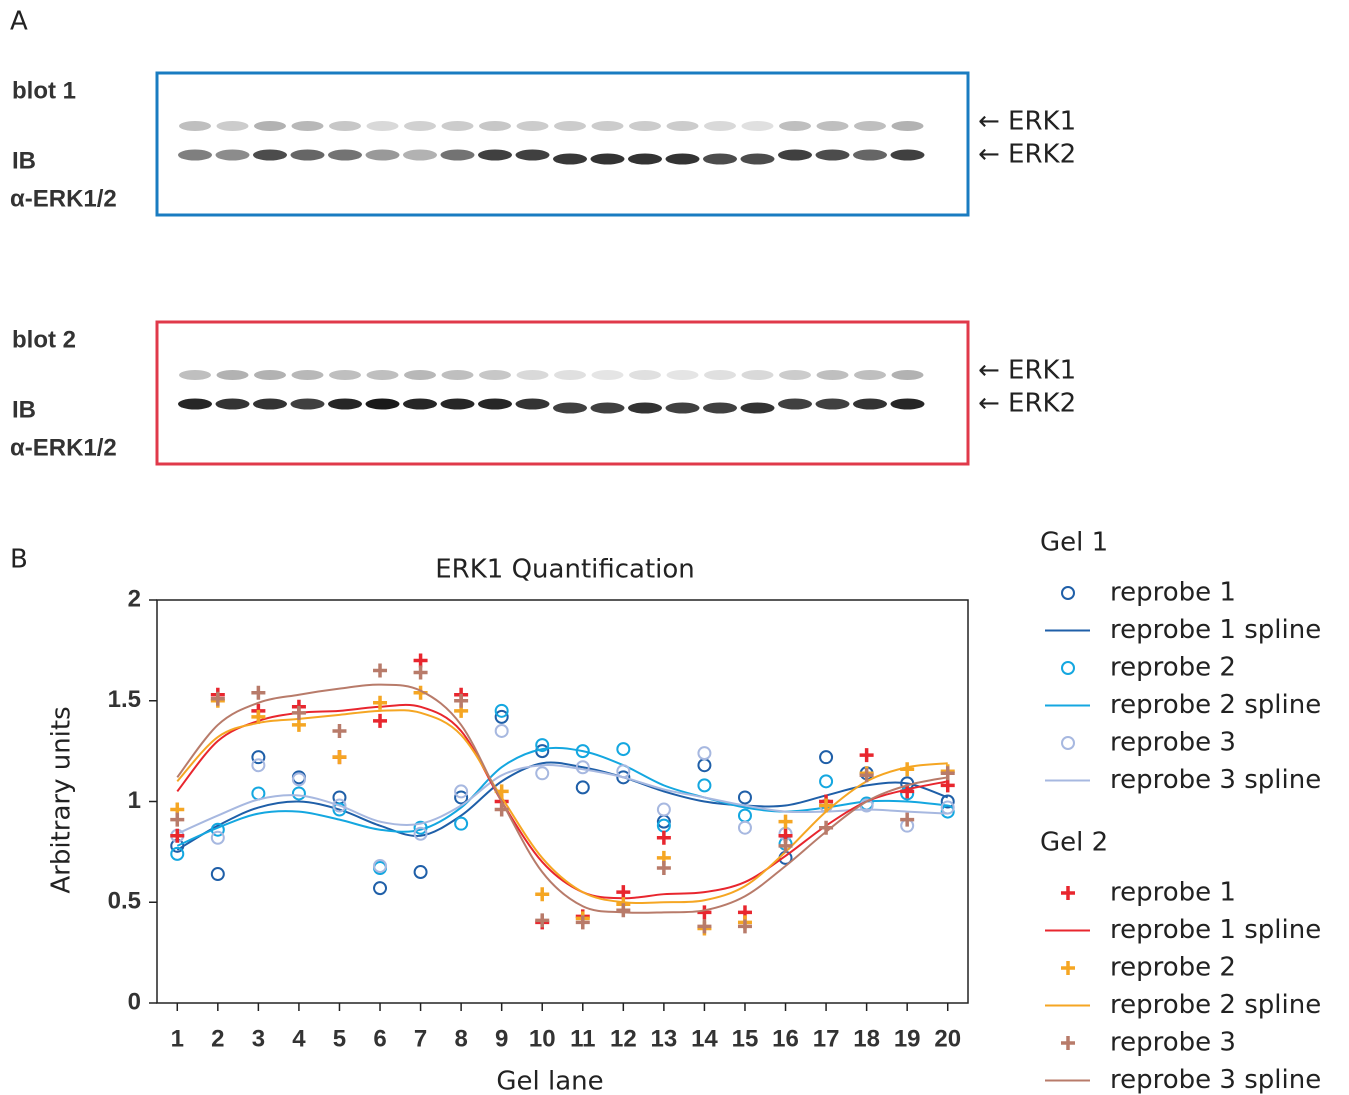  What do you see at coordinates (44, 339) in the screenshot?
I see `blot-title: blot 2` at bounding box center [44, 339].